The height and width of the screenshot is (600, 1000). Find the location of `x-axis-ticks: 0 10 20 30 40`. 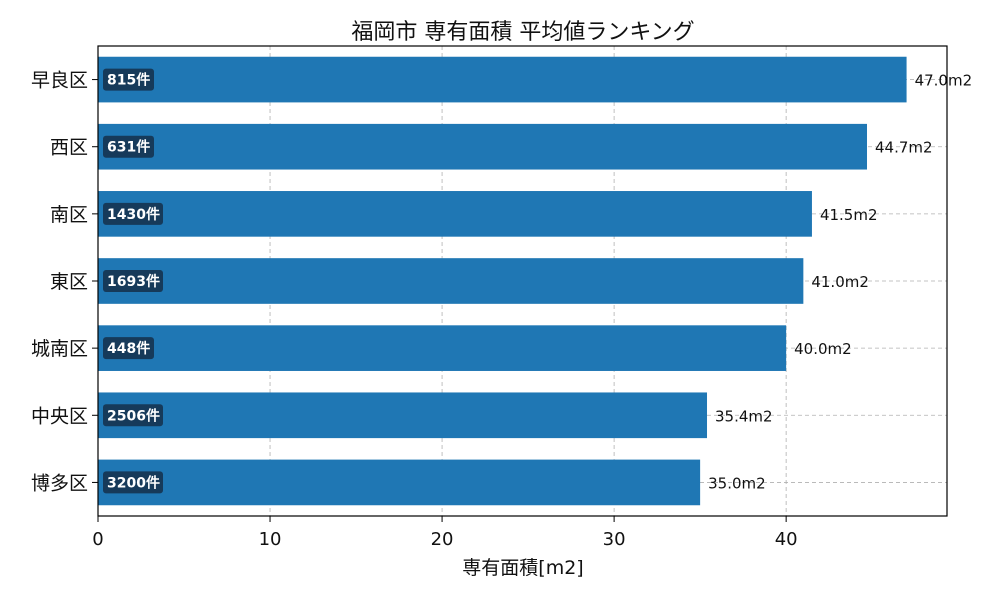

x-axis-ticks: 0 10 20 30 40 is located at coordinates (445, 533).